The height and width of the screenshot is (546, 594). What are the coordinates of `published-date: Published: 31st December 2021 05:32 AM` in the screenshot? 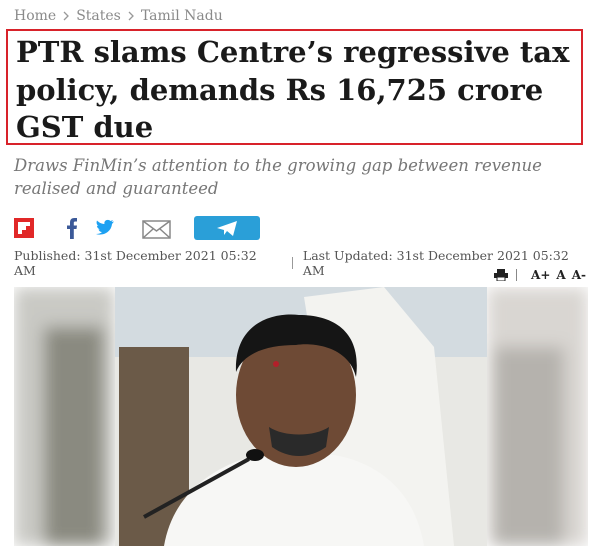 It's located at (135, 263).